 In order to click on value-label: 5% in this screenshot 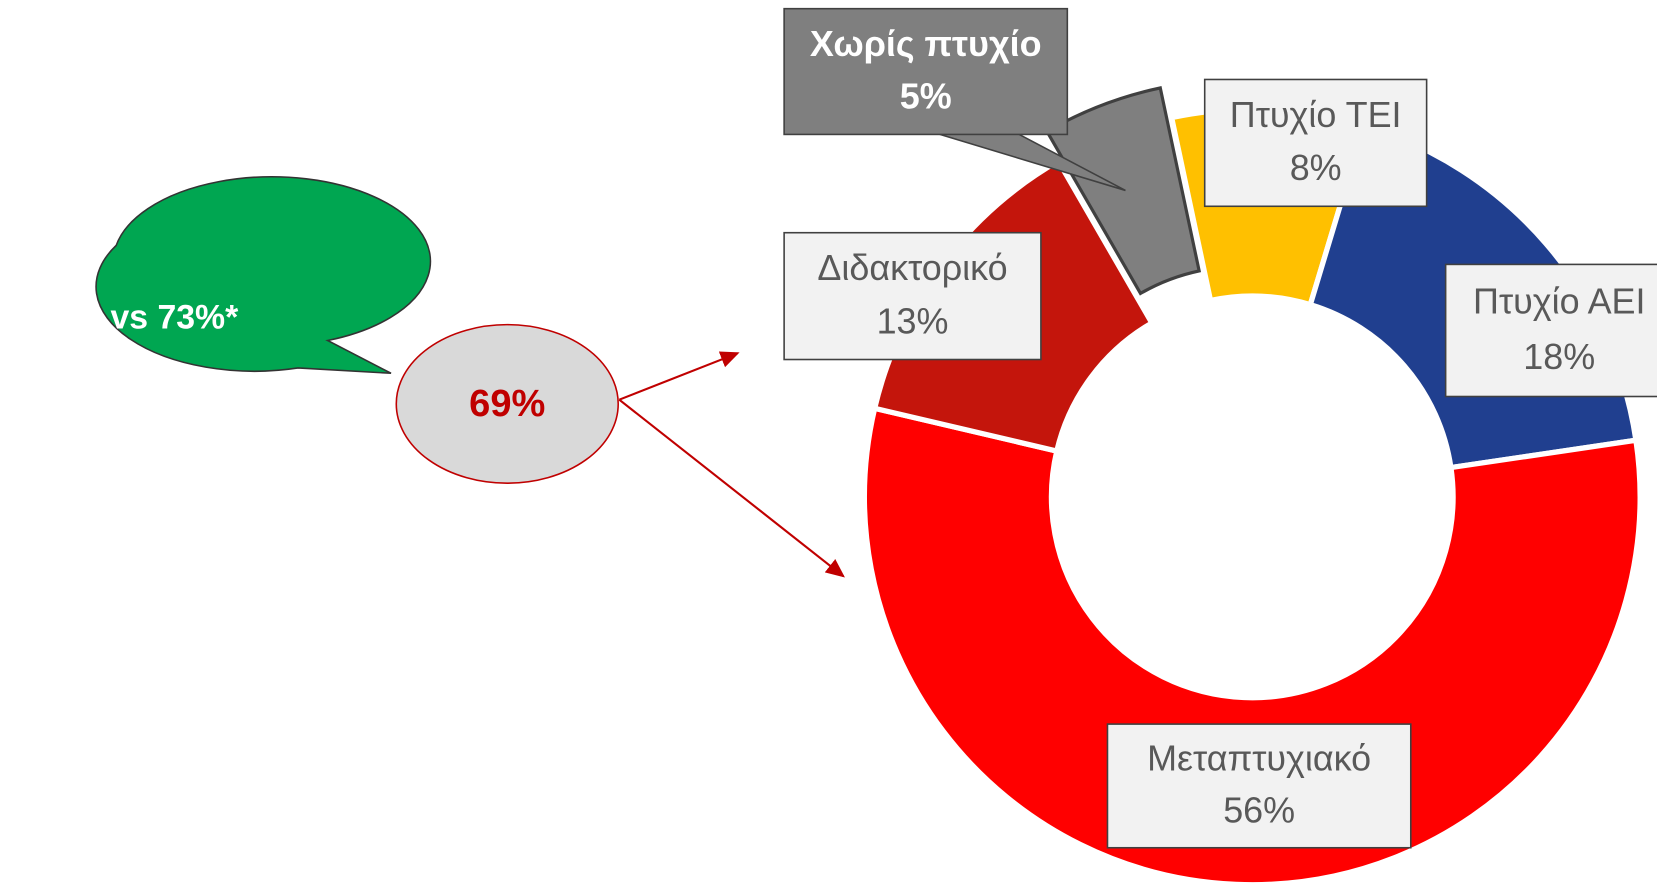, I will do `click(926, 96)`.